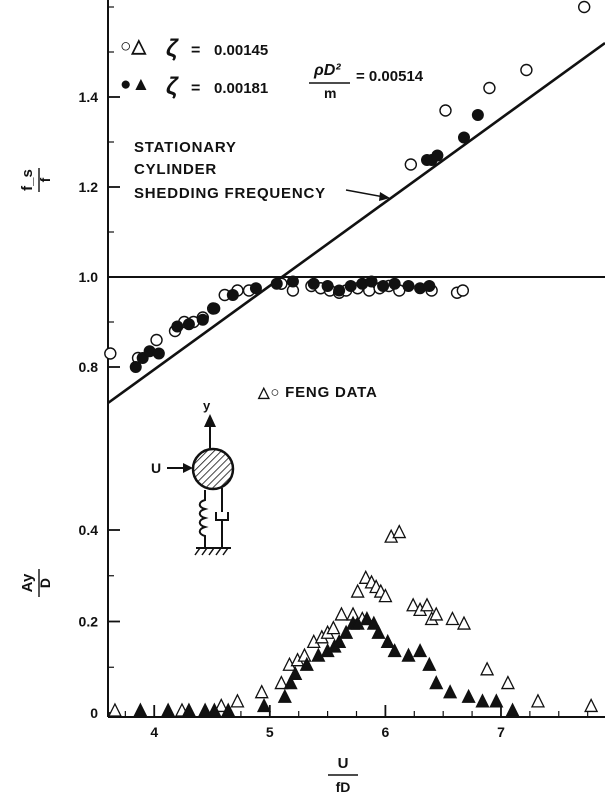  I want to click on shedding-label-line2: CYLINDER, so click(175, 169).